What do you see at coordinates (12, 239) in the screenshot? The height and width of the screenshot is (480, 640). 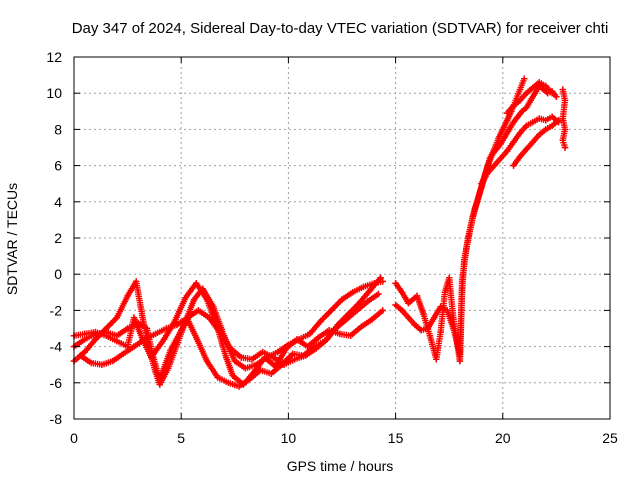 I see `y-axis-label: SDTVAR / TECUs` at bounding box center [12, 239].